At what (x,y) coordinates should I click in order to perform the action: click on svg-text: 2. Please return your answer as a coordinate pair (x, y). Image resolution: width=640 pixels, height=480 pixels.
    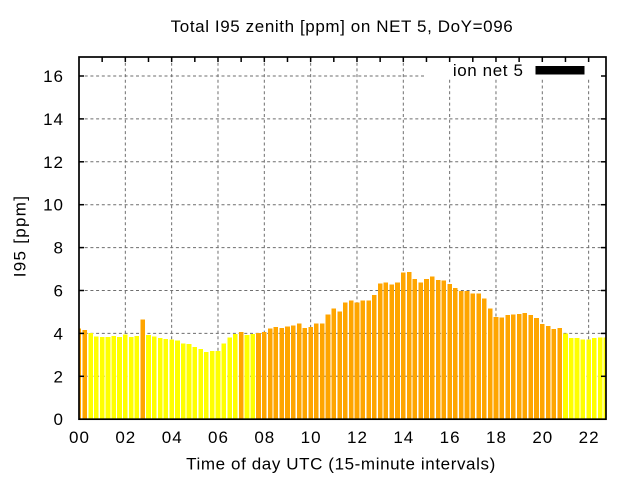
    Looking at the image, I should click on (59, 376).